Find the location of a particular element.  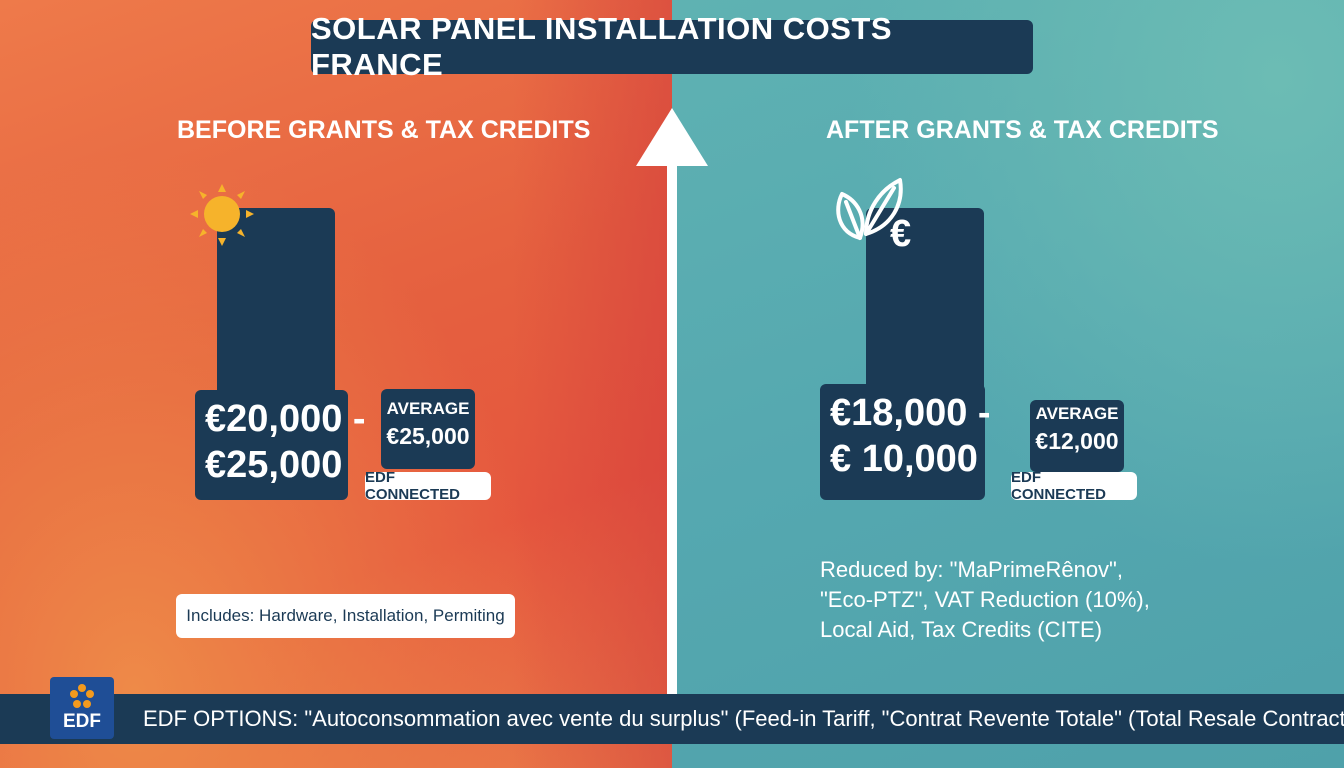

after-average-box: AVERAGE €12,000 is located at coordinates (1077, 436).